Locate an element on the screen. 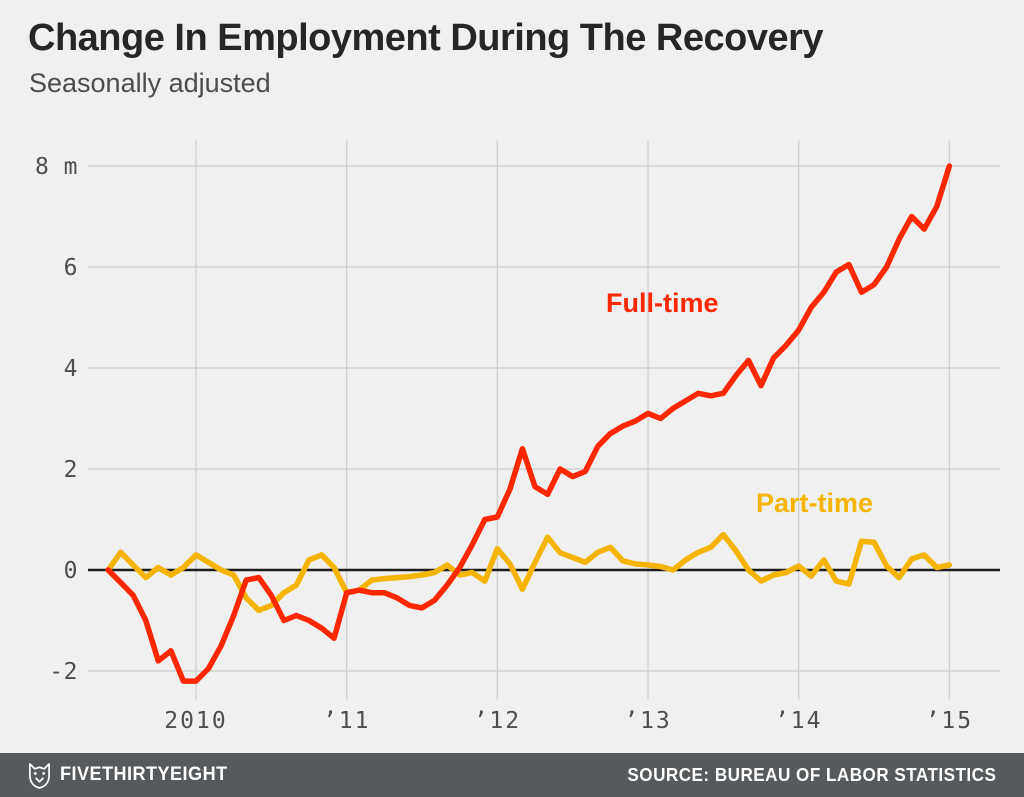  series-label-full-time: Full-time is located at coordinates (662, 303).